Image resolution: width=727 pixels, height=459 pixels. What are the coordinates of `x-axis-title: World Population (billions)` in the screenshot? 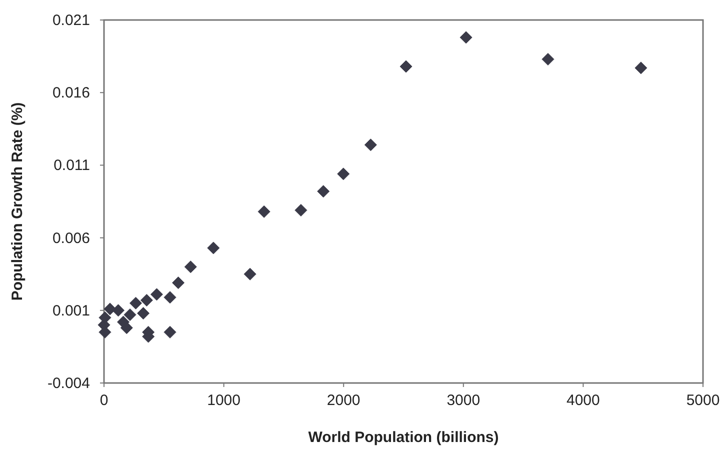 It's located at (403, 437).